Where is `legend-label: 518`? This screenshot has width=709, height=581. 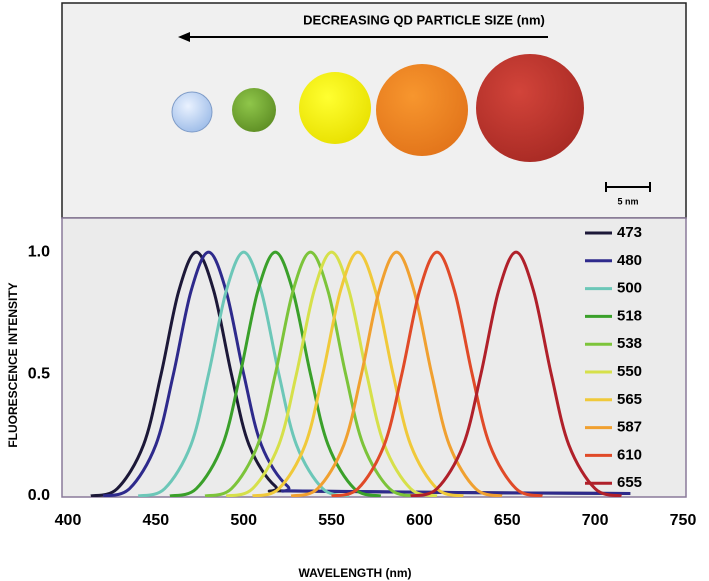
legend-label: 518 is located at coordinates (629, 315).